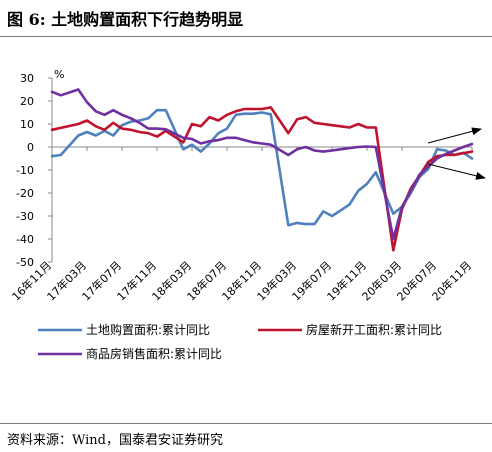 The height and width of the screenshot is (452, 492). I want to click on figure-title: 图 6: 土地购置面积下行趋势明显, so click(125, 19).